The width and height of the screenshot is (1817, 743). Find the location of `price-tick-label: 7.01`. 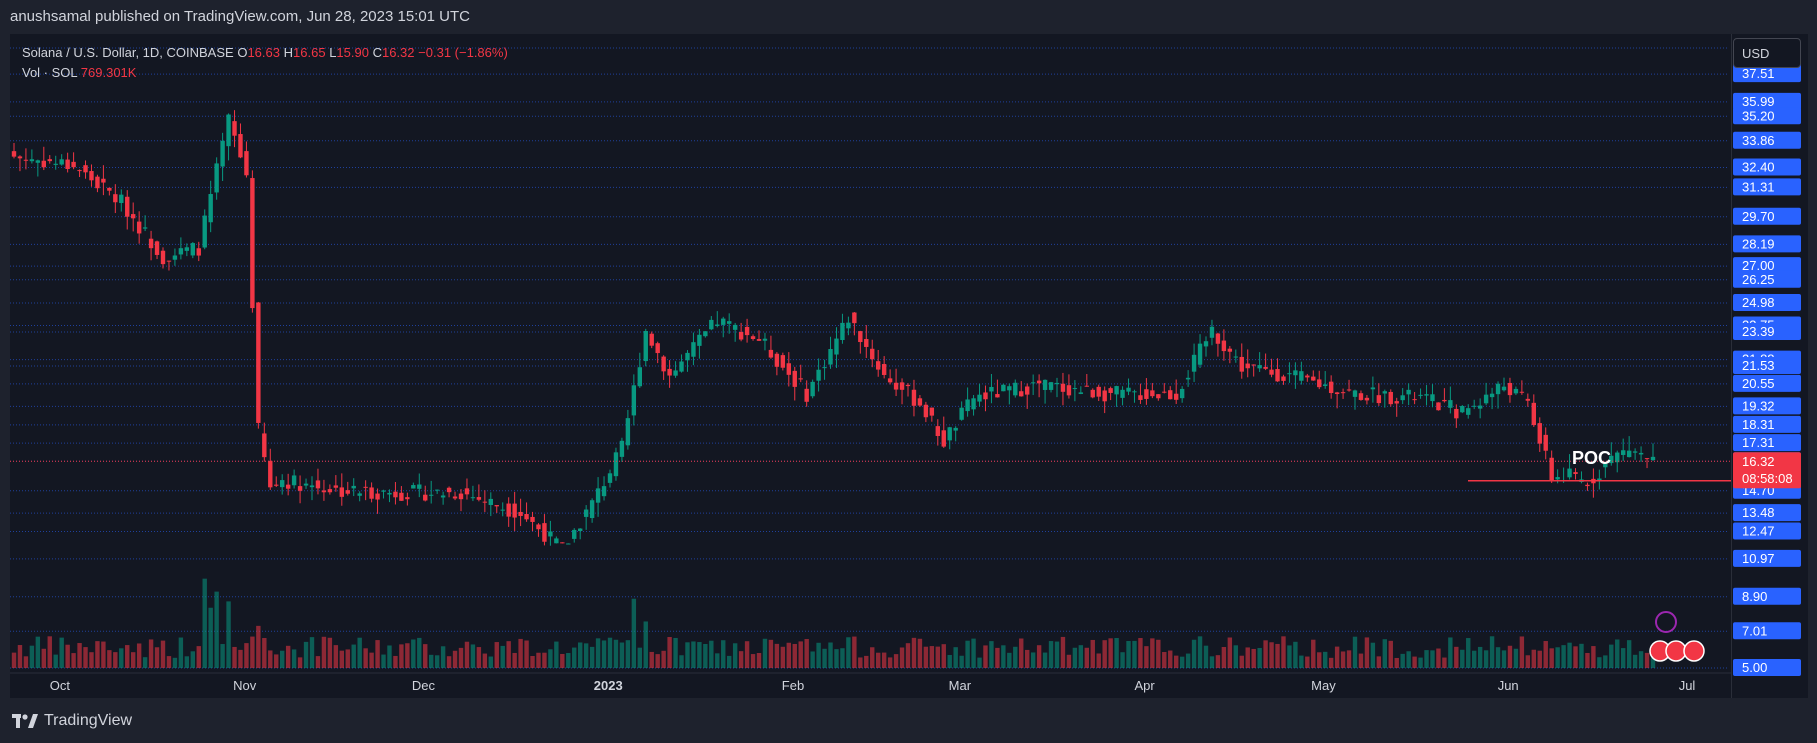

price-tick-label: 7.01 is located at coordinates (1754, 630).